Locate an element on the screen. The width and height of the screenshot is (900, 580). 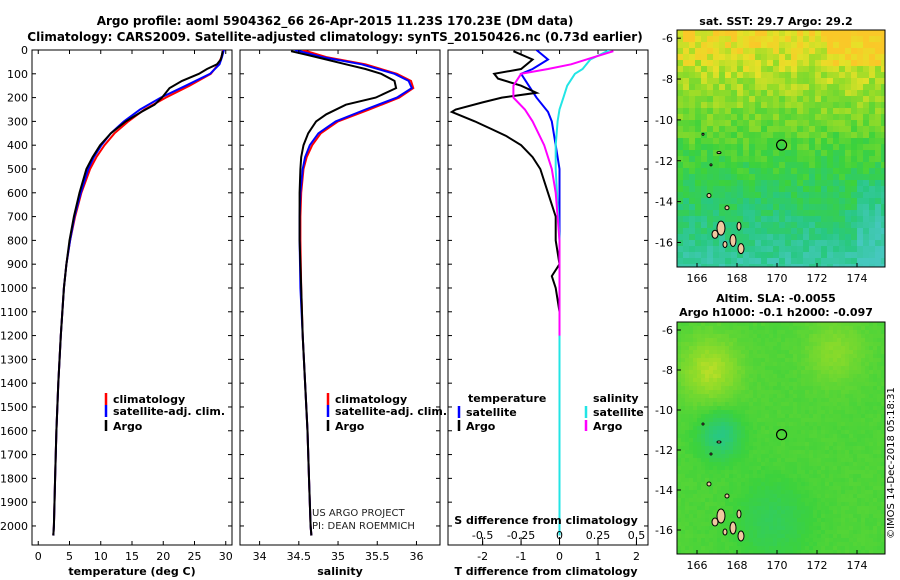
x-tick-label: 10 is located at coordinates (101, 556).